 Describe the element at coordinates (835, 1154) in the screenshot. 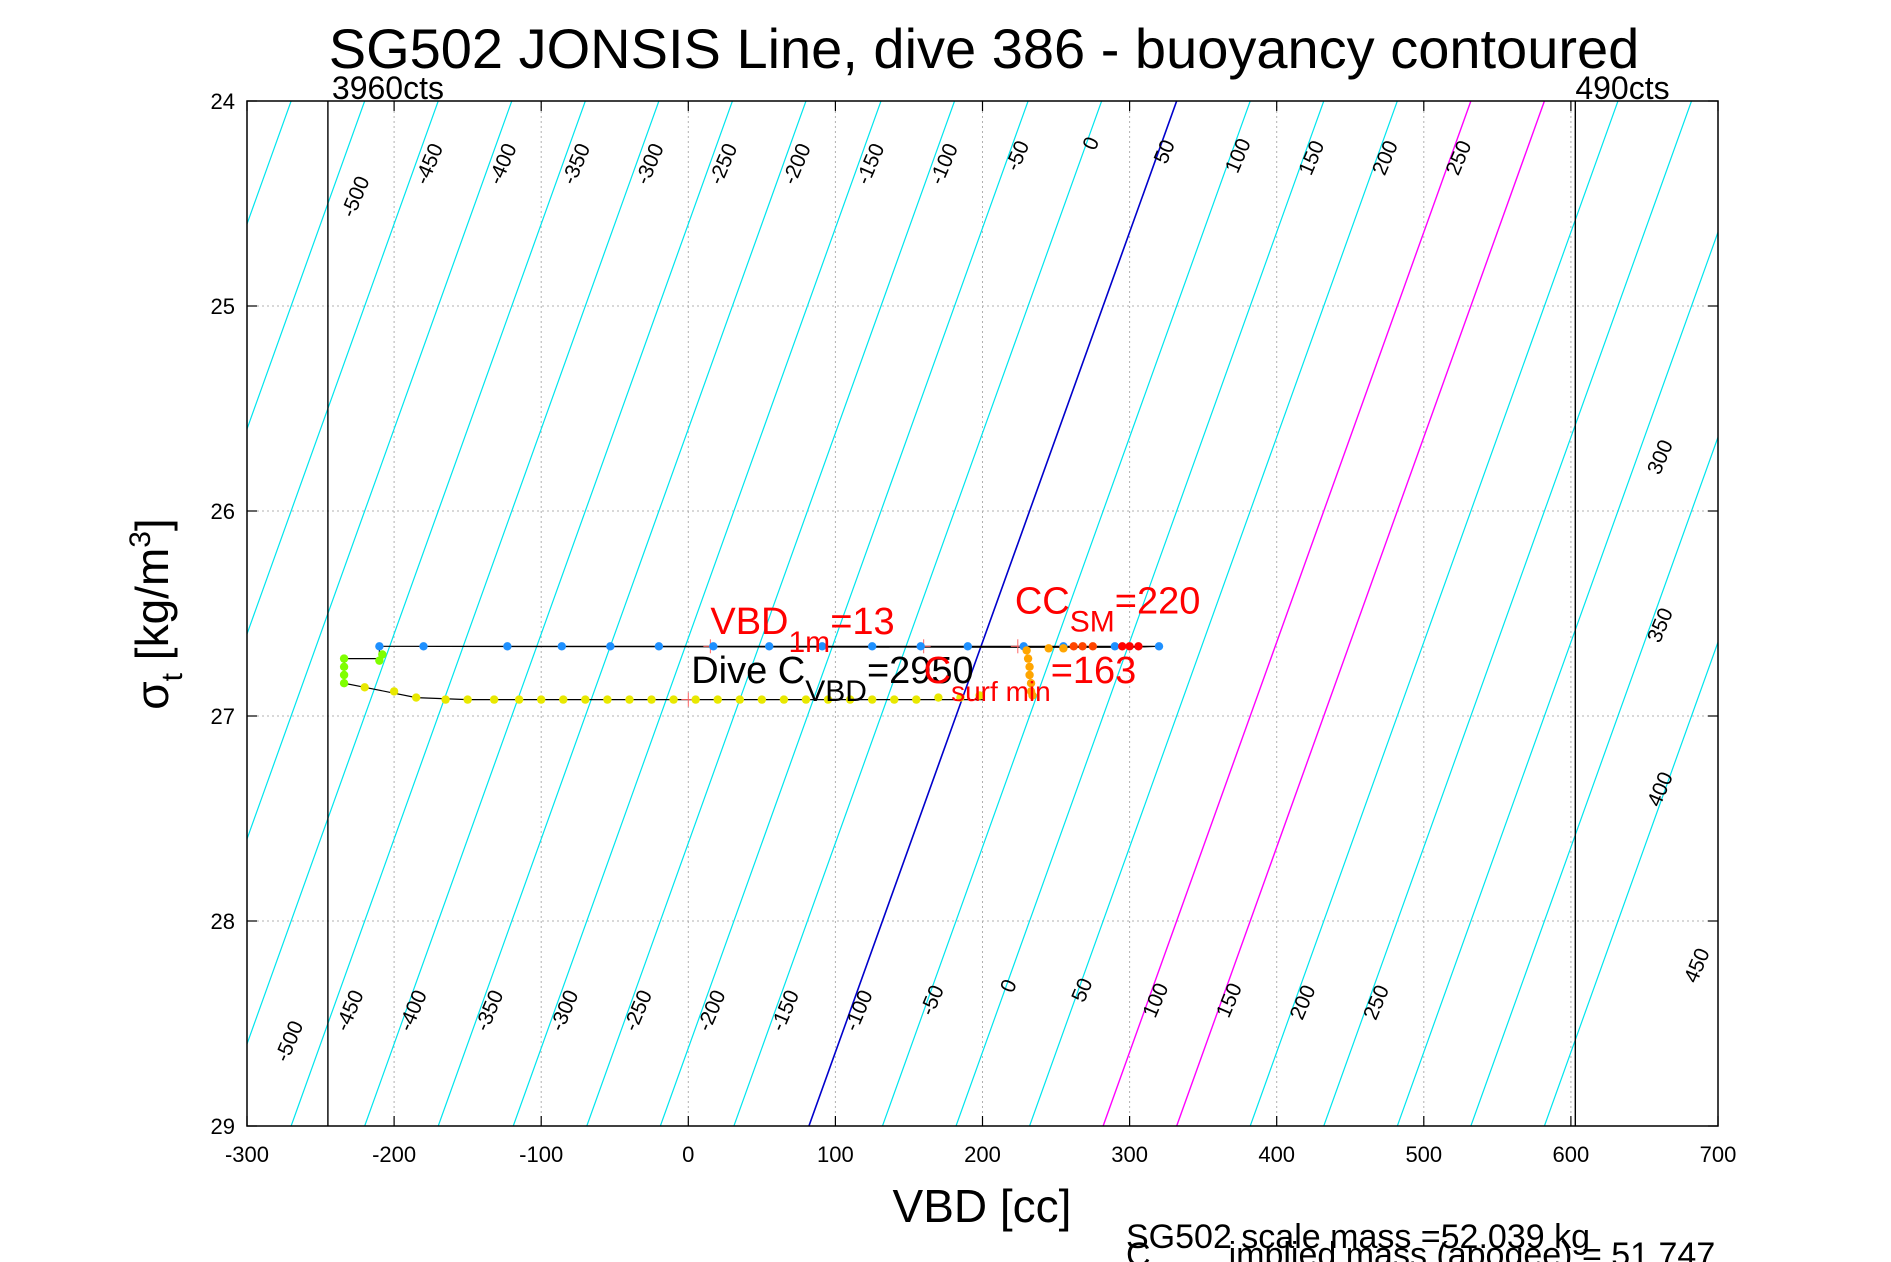

I see `x-tick-label: 100` at that location.